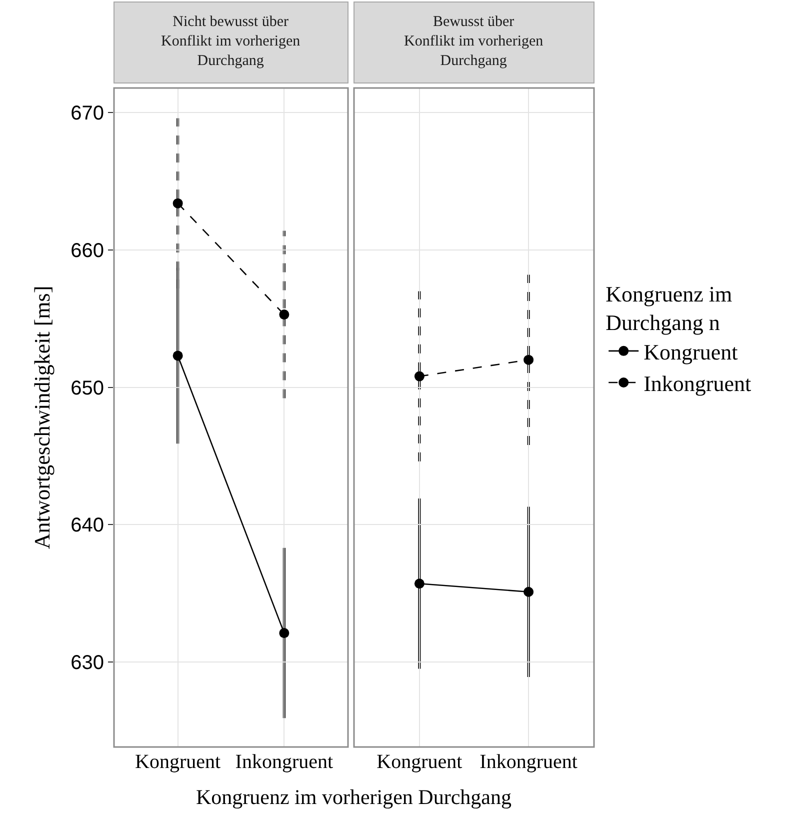  What do you see at coordinates (474, 41) in the screenshot?
I see `chart-title: Bewusst über Konflikt im vorherigen Durchgang` at bounding box center [474, 41].